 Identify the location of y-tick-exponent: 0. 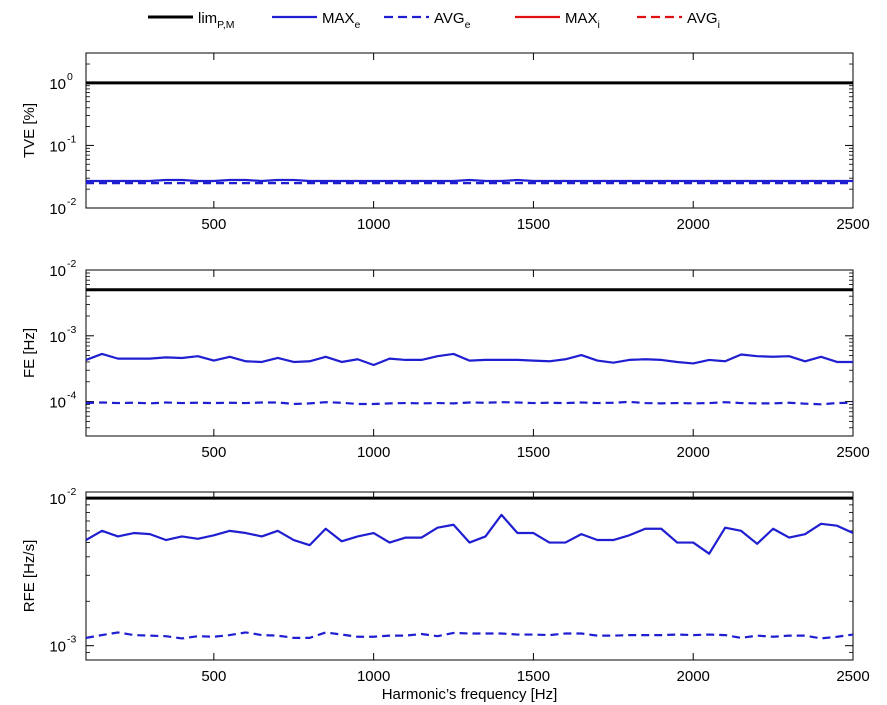
(70, 77).